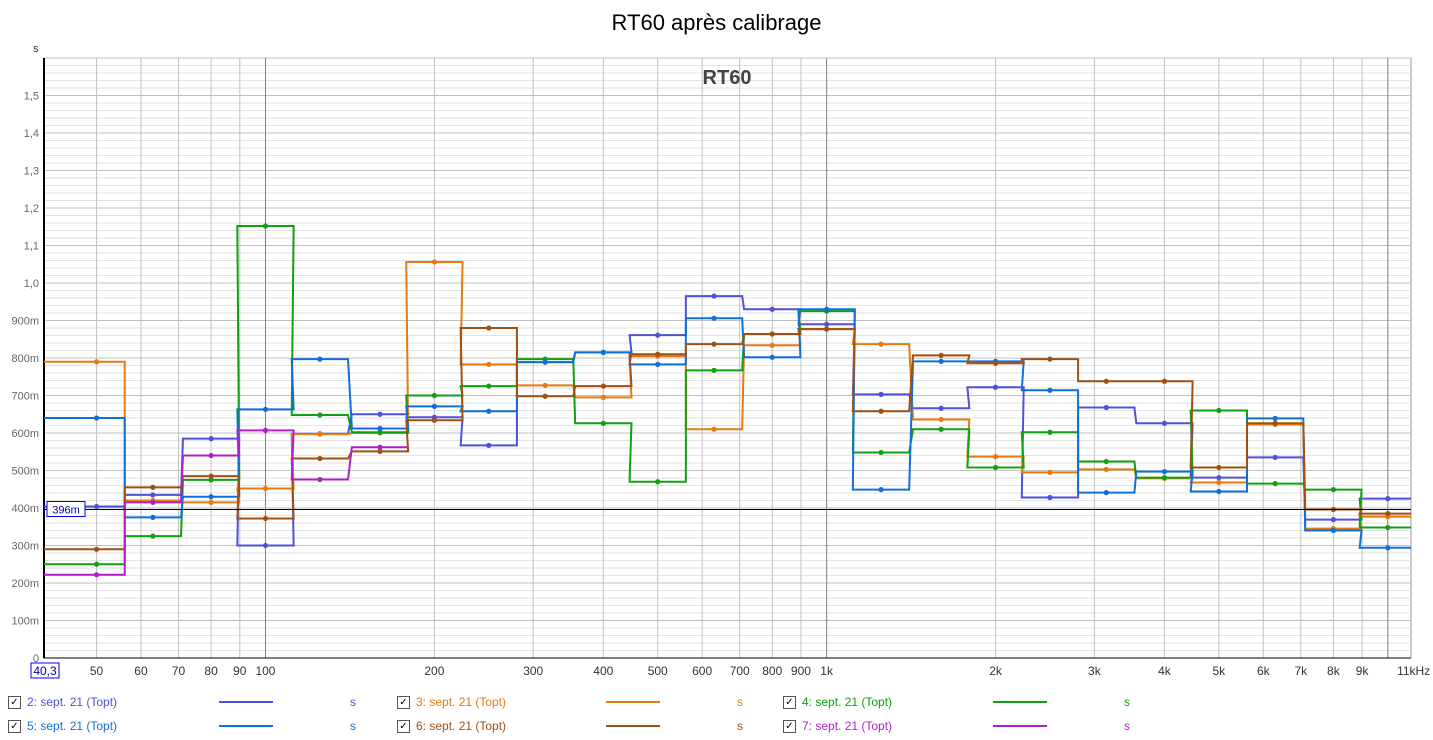  What do you see at coordinates (461, 726) in the screenshot?
I see `legend-label: 6: sept. 21 (Topt)` at bounding box center [461, 726].